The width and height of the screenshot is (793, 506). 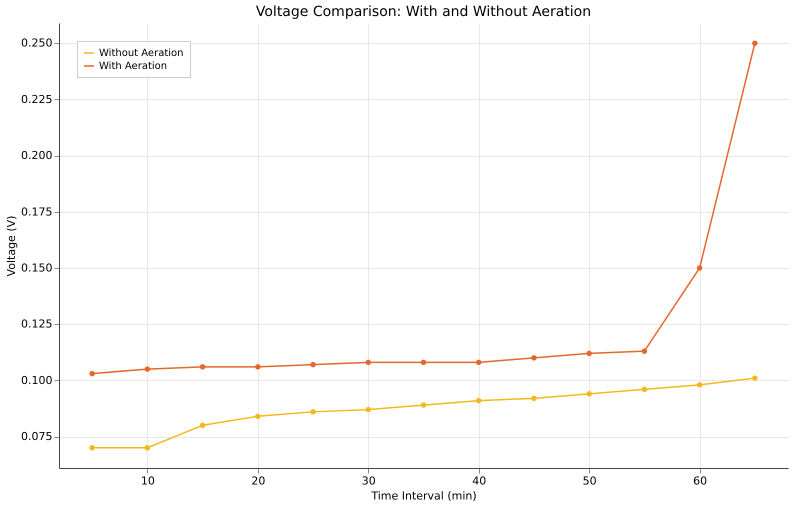 What do you see at coordinates (479, 481) in the screenshot?
I see `x-tick-label: 40` at bounding box center [479, 481].